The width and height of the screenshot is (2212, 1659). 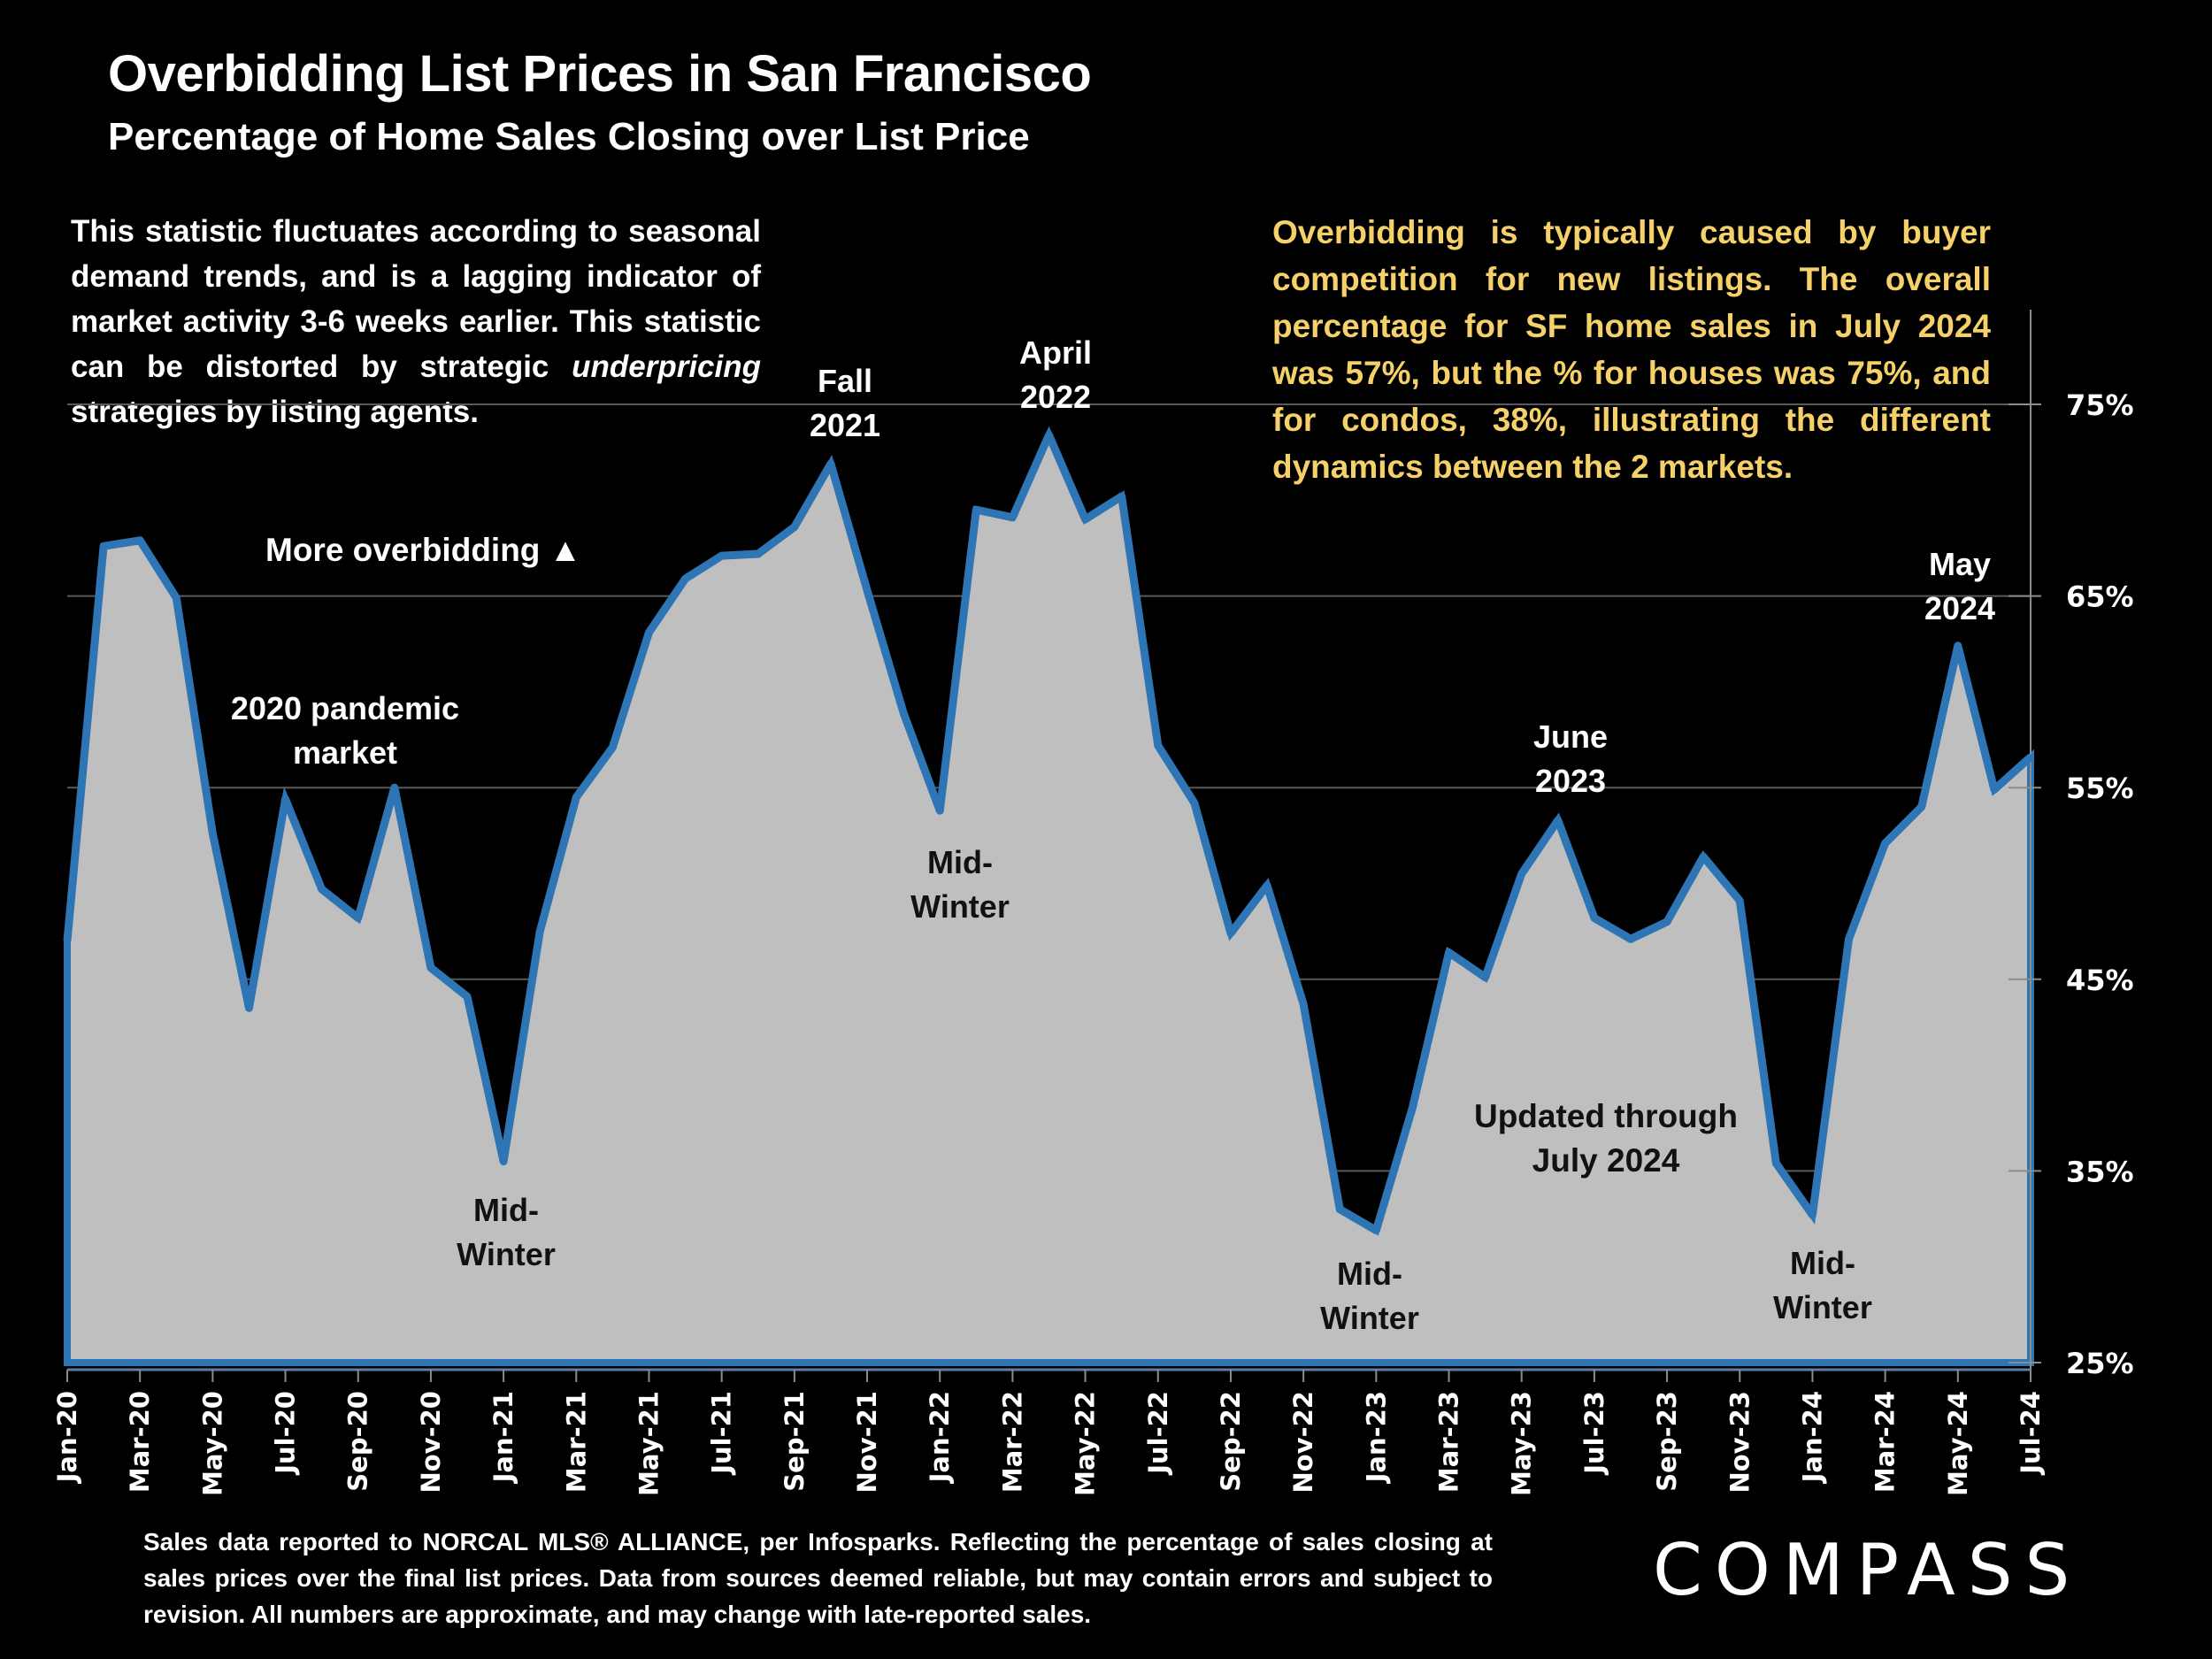 I want to click on x-tick-label: May-21, so click(x=649, y=1444).